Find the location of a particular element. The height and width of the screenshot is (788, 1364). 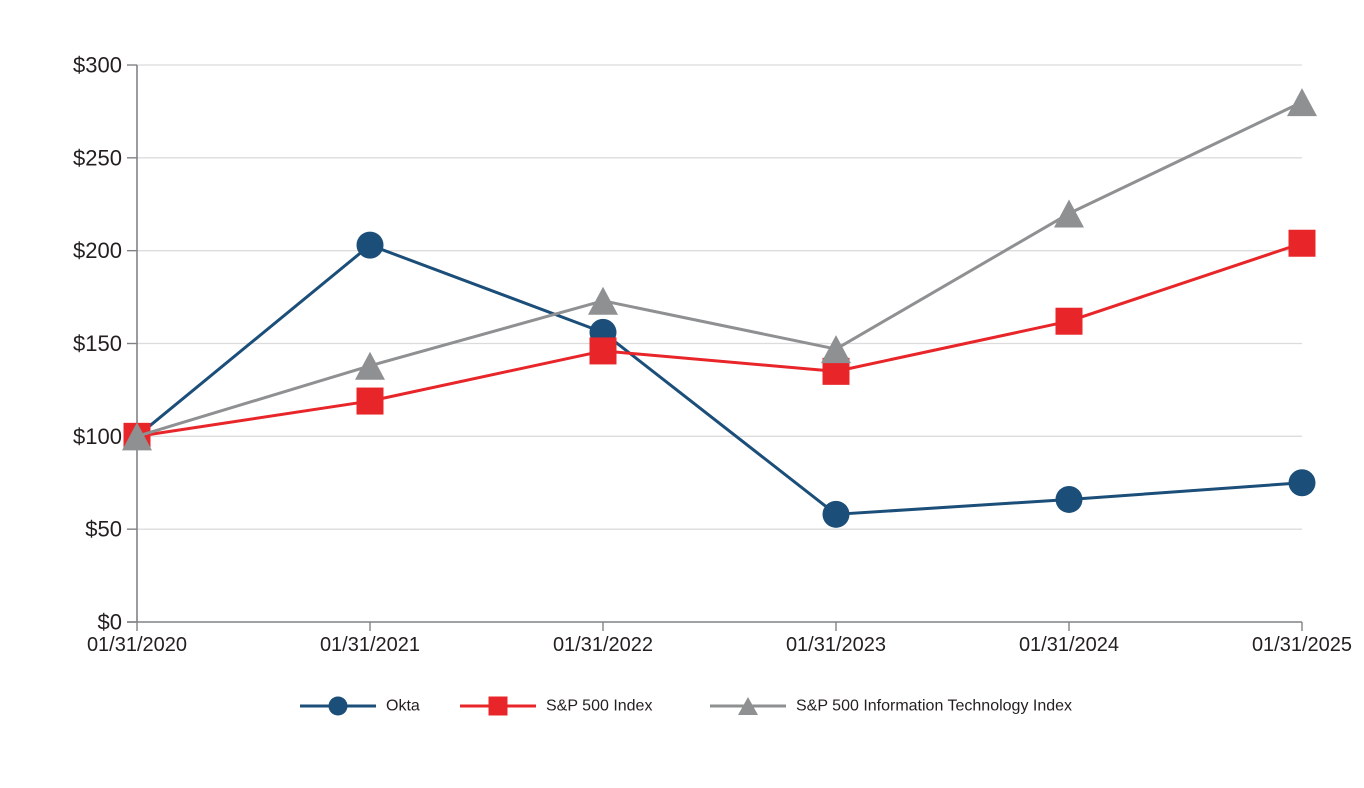

series-2-point-1-triangle-marker is located at coordinates (370, 365).